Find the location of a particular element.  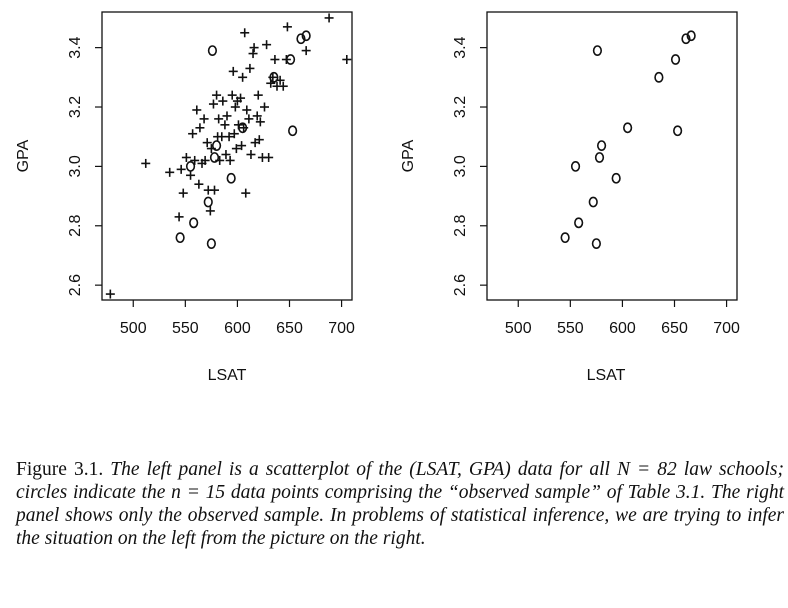

x-tick-label: 500 is located at coordinates (518, 328).